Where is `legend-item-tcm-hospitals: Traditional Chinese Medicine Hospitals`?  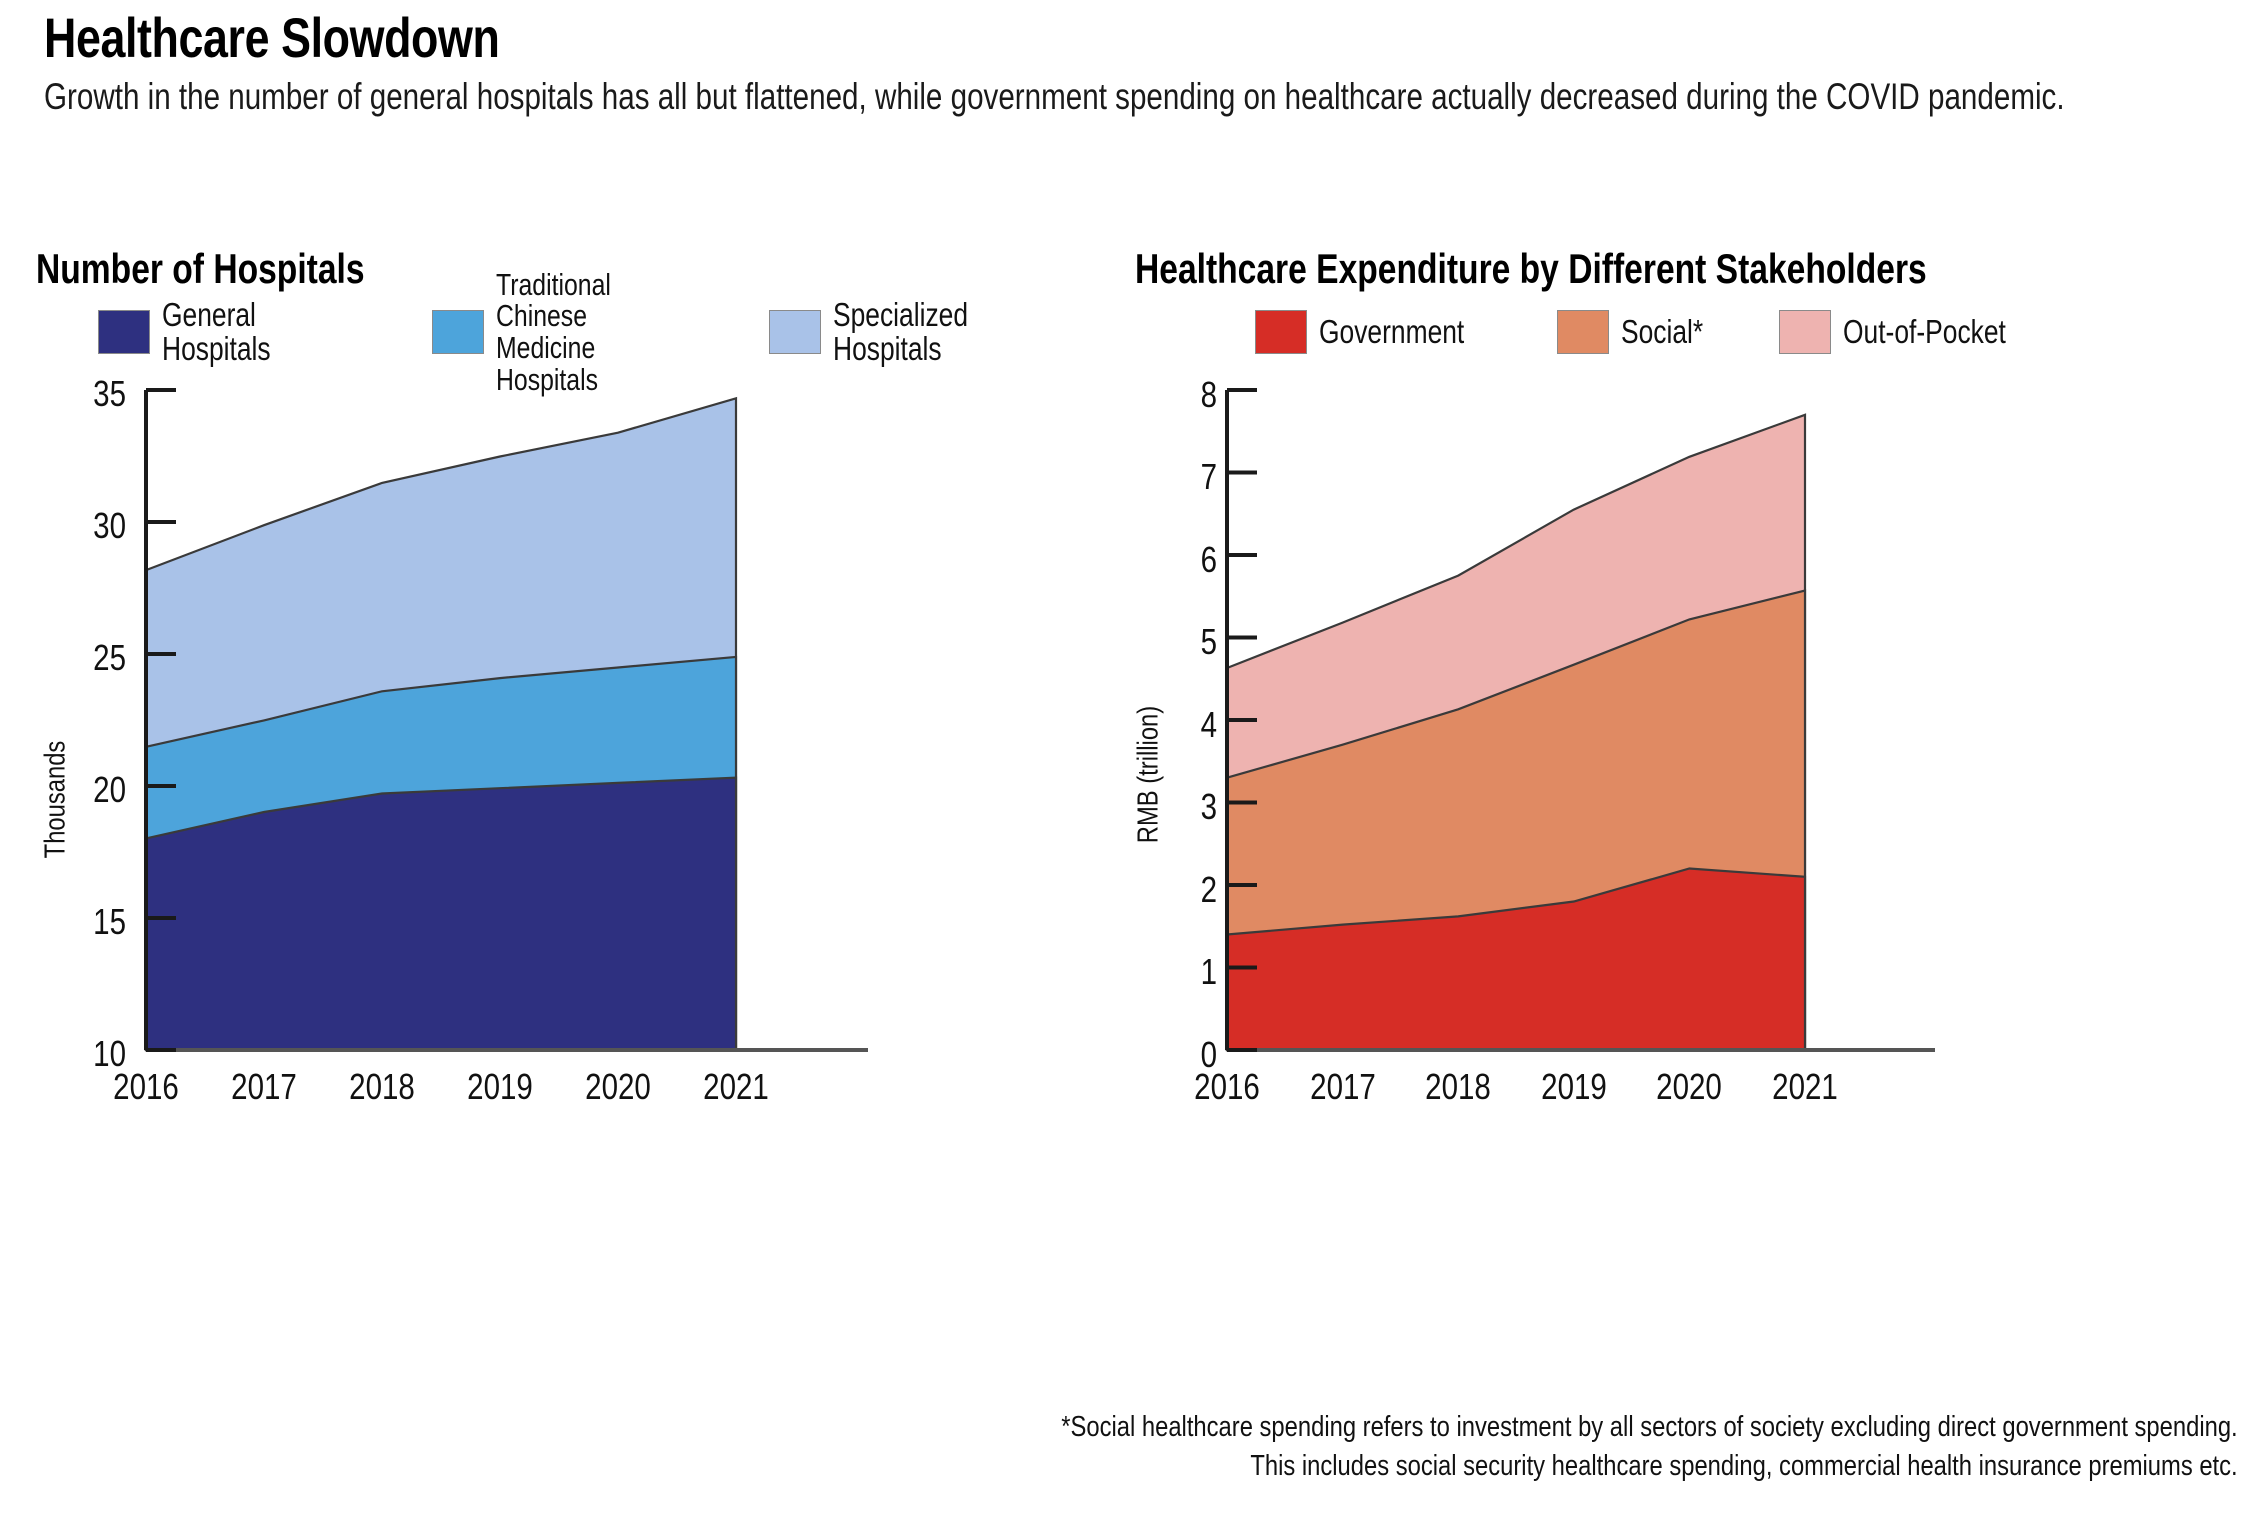
legend-item-tcm-hospitals: Traditional Chinese Medicine Hospitals is located at coordinates (587, 331).